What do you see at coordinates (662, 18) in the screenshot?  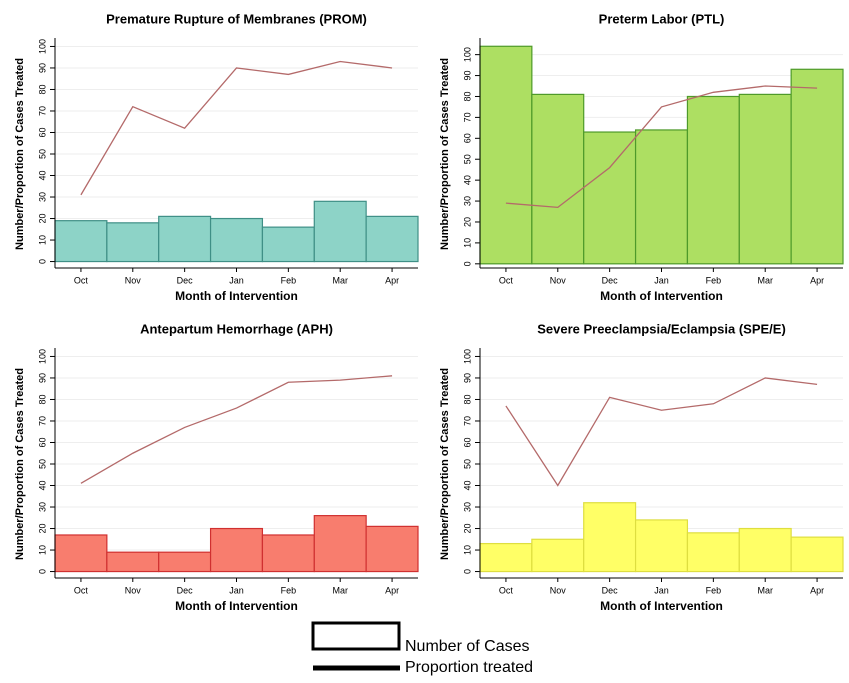 I see `chart-title: Preterm Labor (PTL)` at bounding box center [662, 18].